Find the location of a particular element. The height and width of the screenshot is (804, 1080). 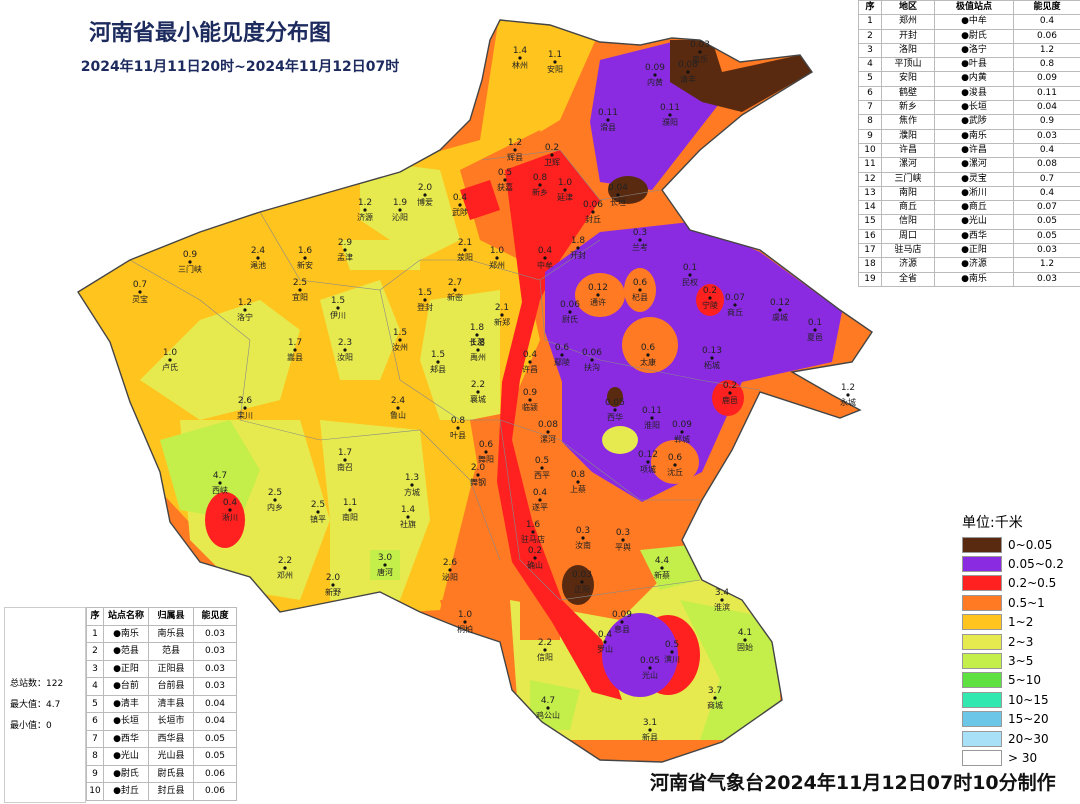

legend-label: 3~5 is located at coordinates (1021, 661).